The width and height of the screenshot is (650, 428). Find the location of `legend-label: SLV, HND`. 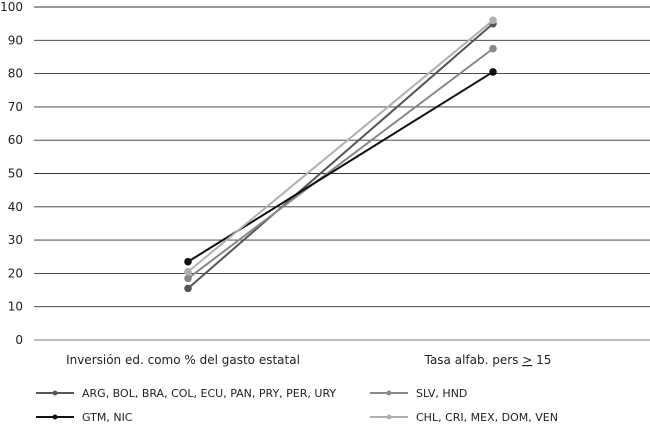

legend-label: SLV, HND is located at coordinates (441, 393).